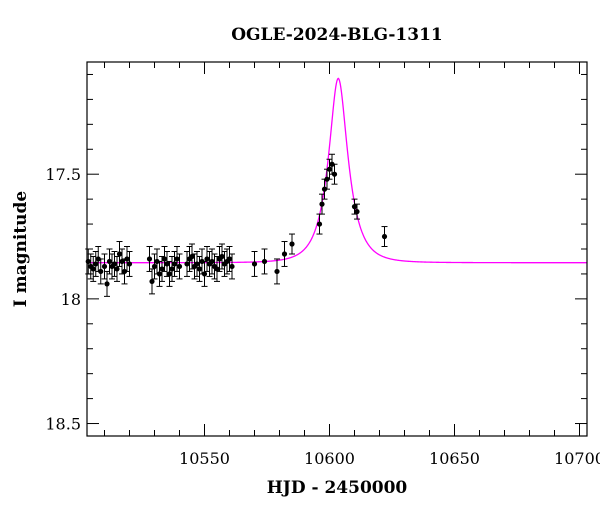  I want to click on x-axis-label: HJD - 2450000, so click(337, 488).